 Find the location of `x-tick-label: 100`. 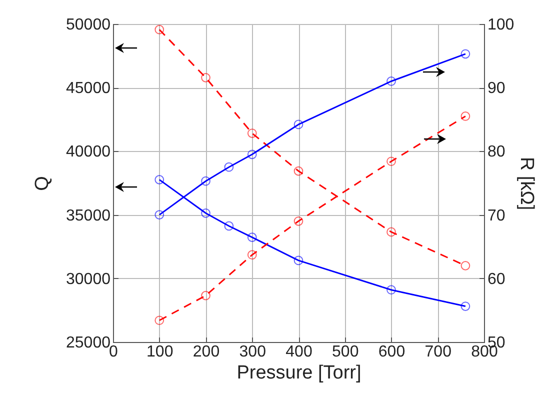

x-tick-label: 100 is located at coordinates (160, 352).